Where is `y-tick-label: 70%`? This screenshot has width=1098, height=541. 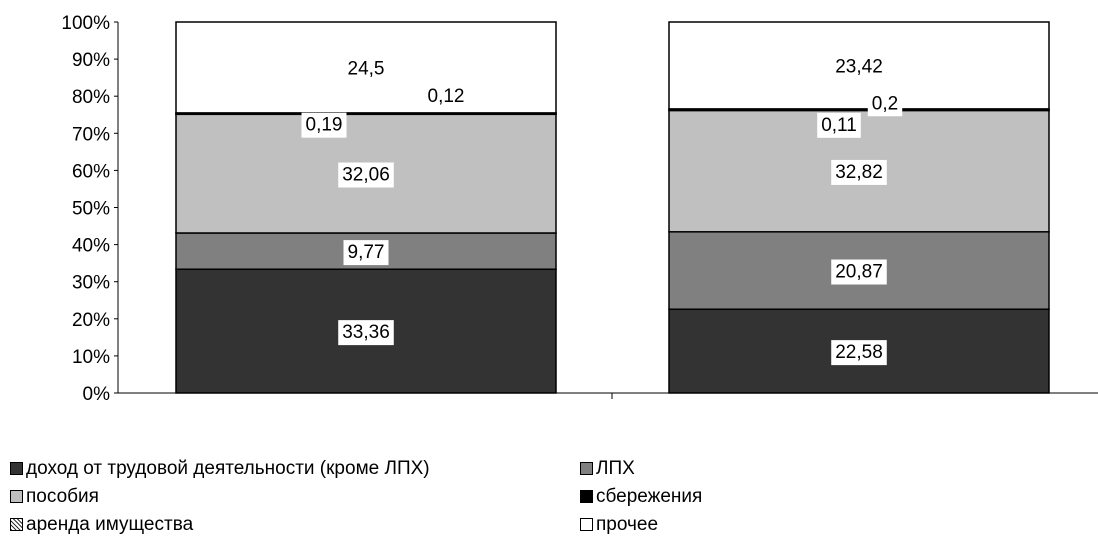
y-tick-label: 70% is located at coordinates (91, 134).